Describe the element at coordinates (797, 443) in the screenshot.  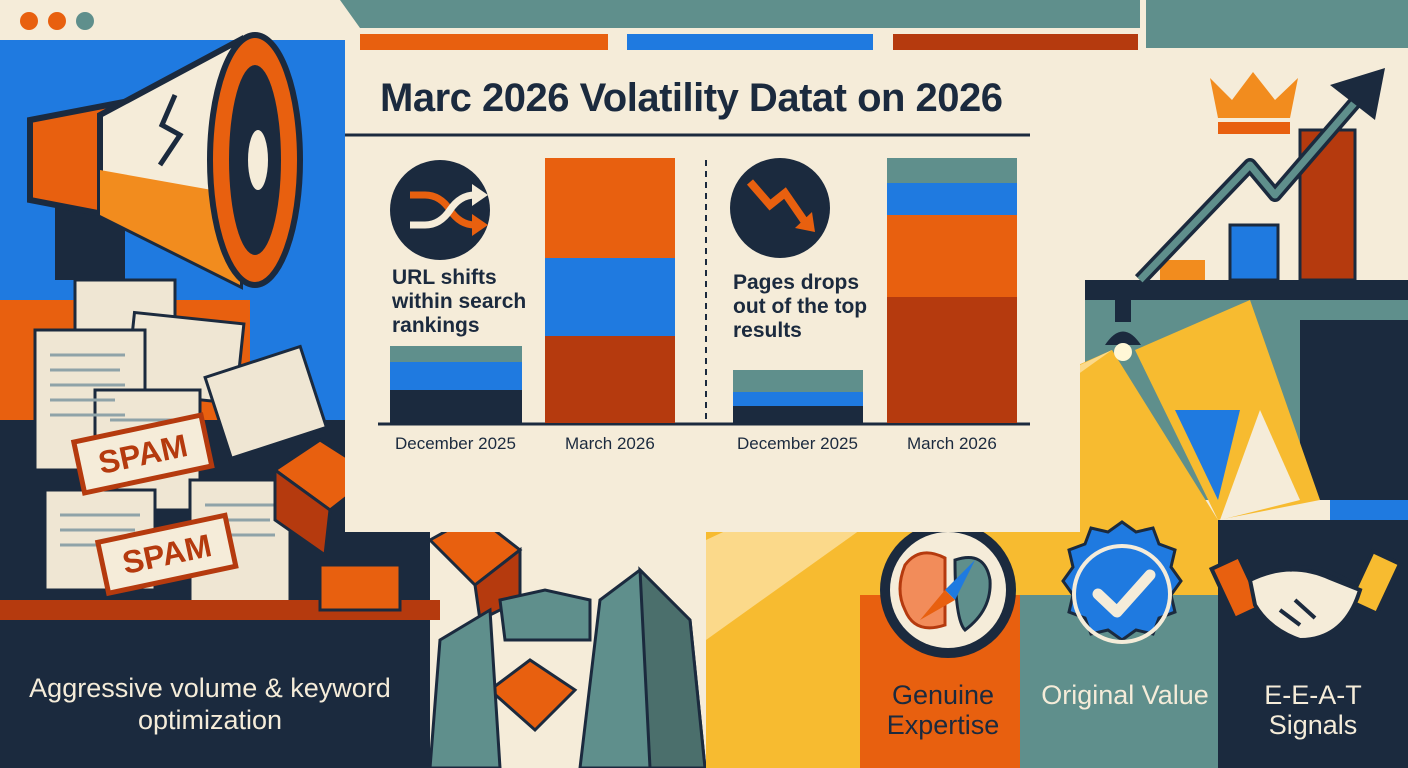
I see `metric-2-category-1: December 2025` at that location.